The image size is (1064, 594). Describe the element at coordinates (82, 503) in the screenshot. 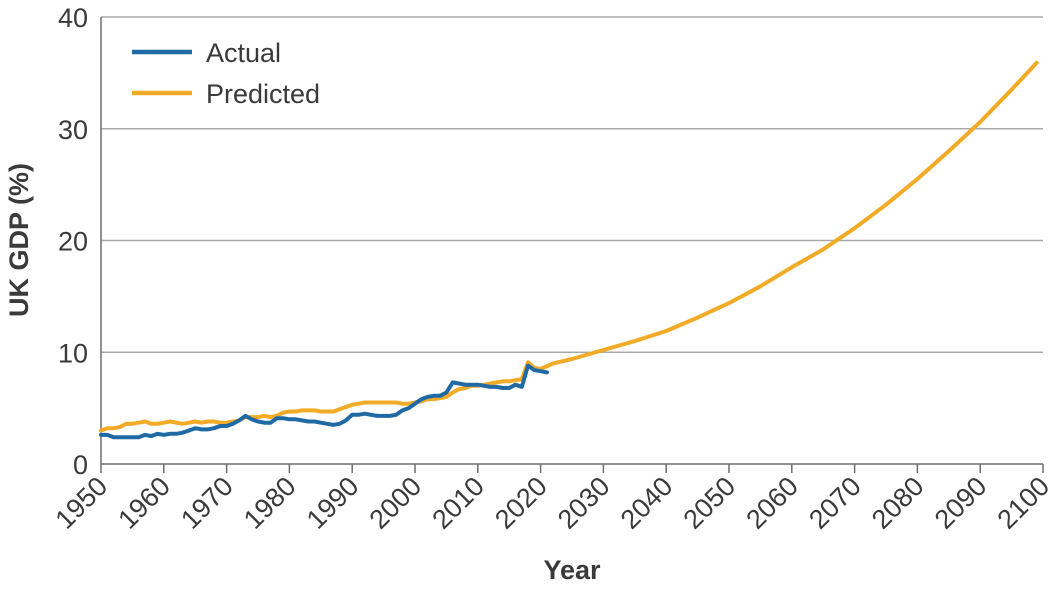

I see `x-tick-label: 1950` at that location.